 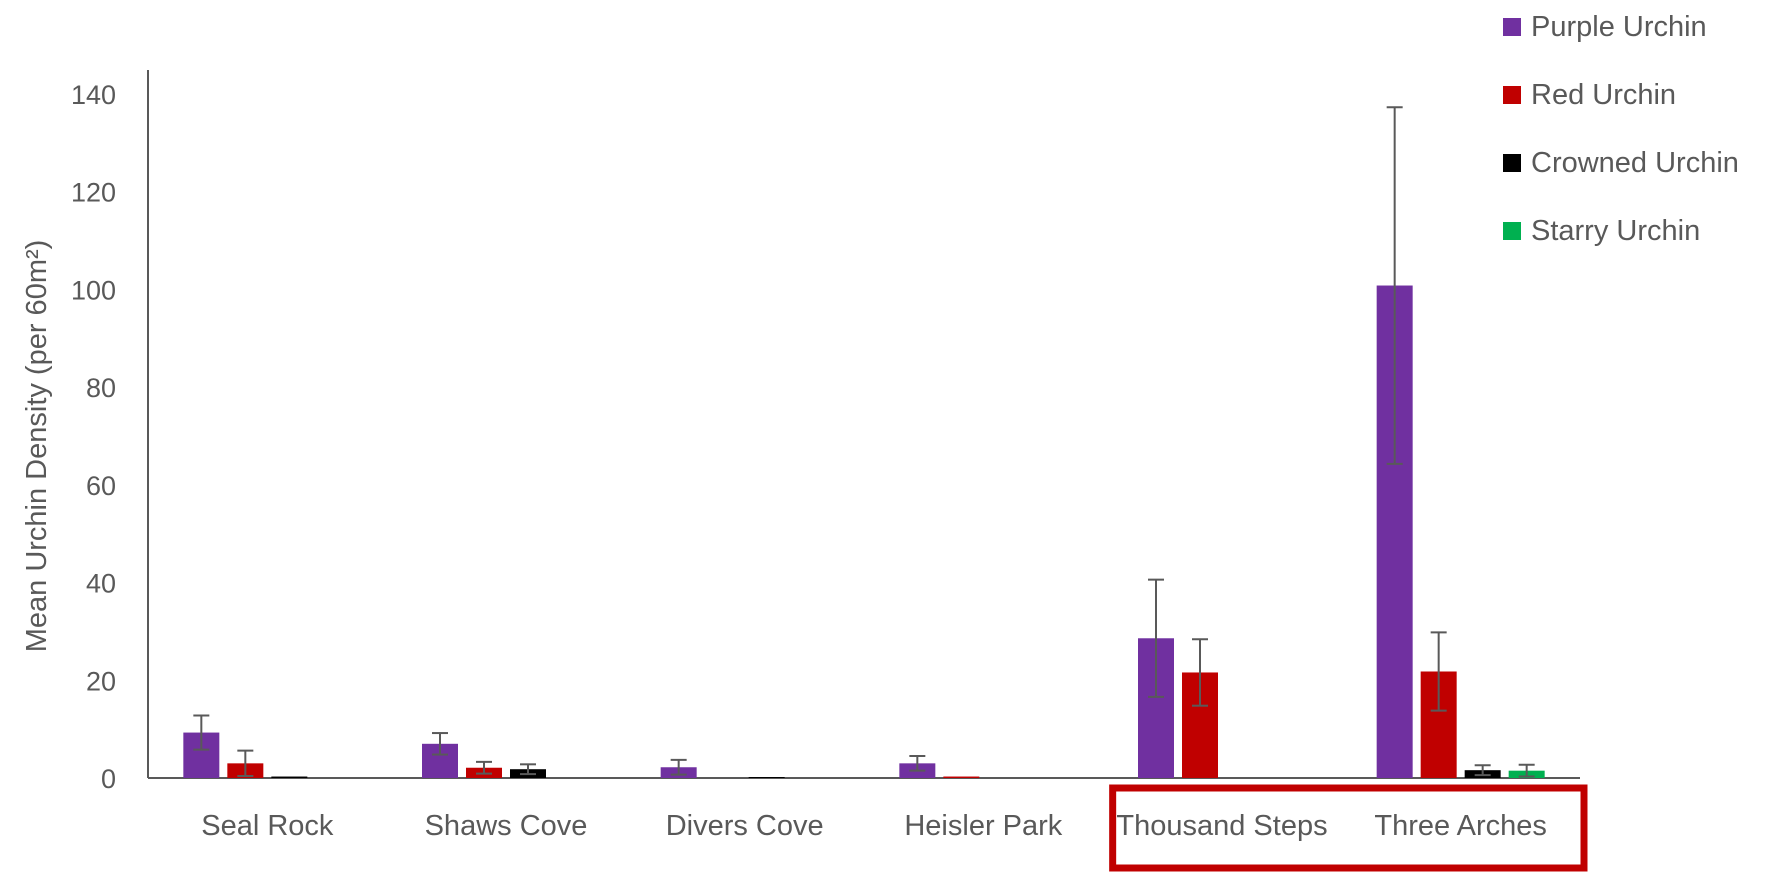 I want to click on y-tick-label: 60, so click(x=101, y=486).